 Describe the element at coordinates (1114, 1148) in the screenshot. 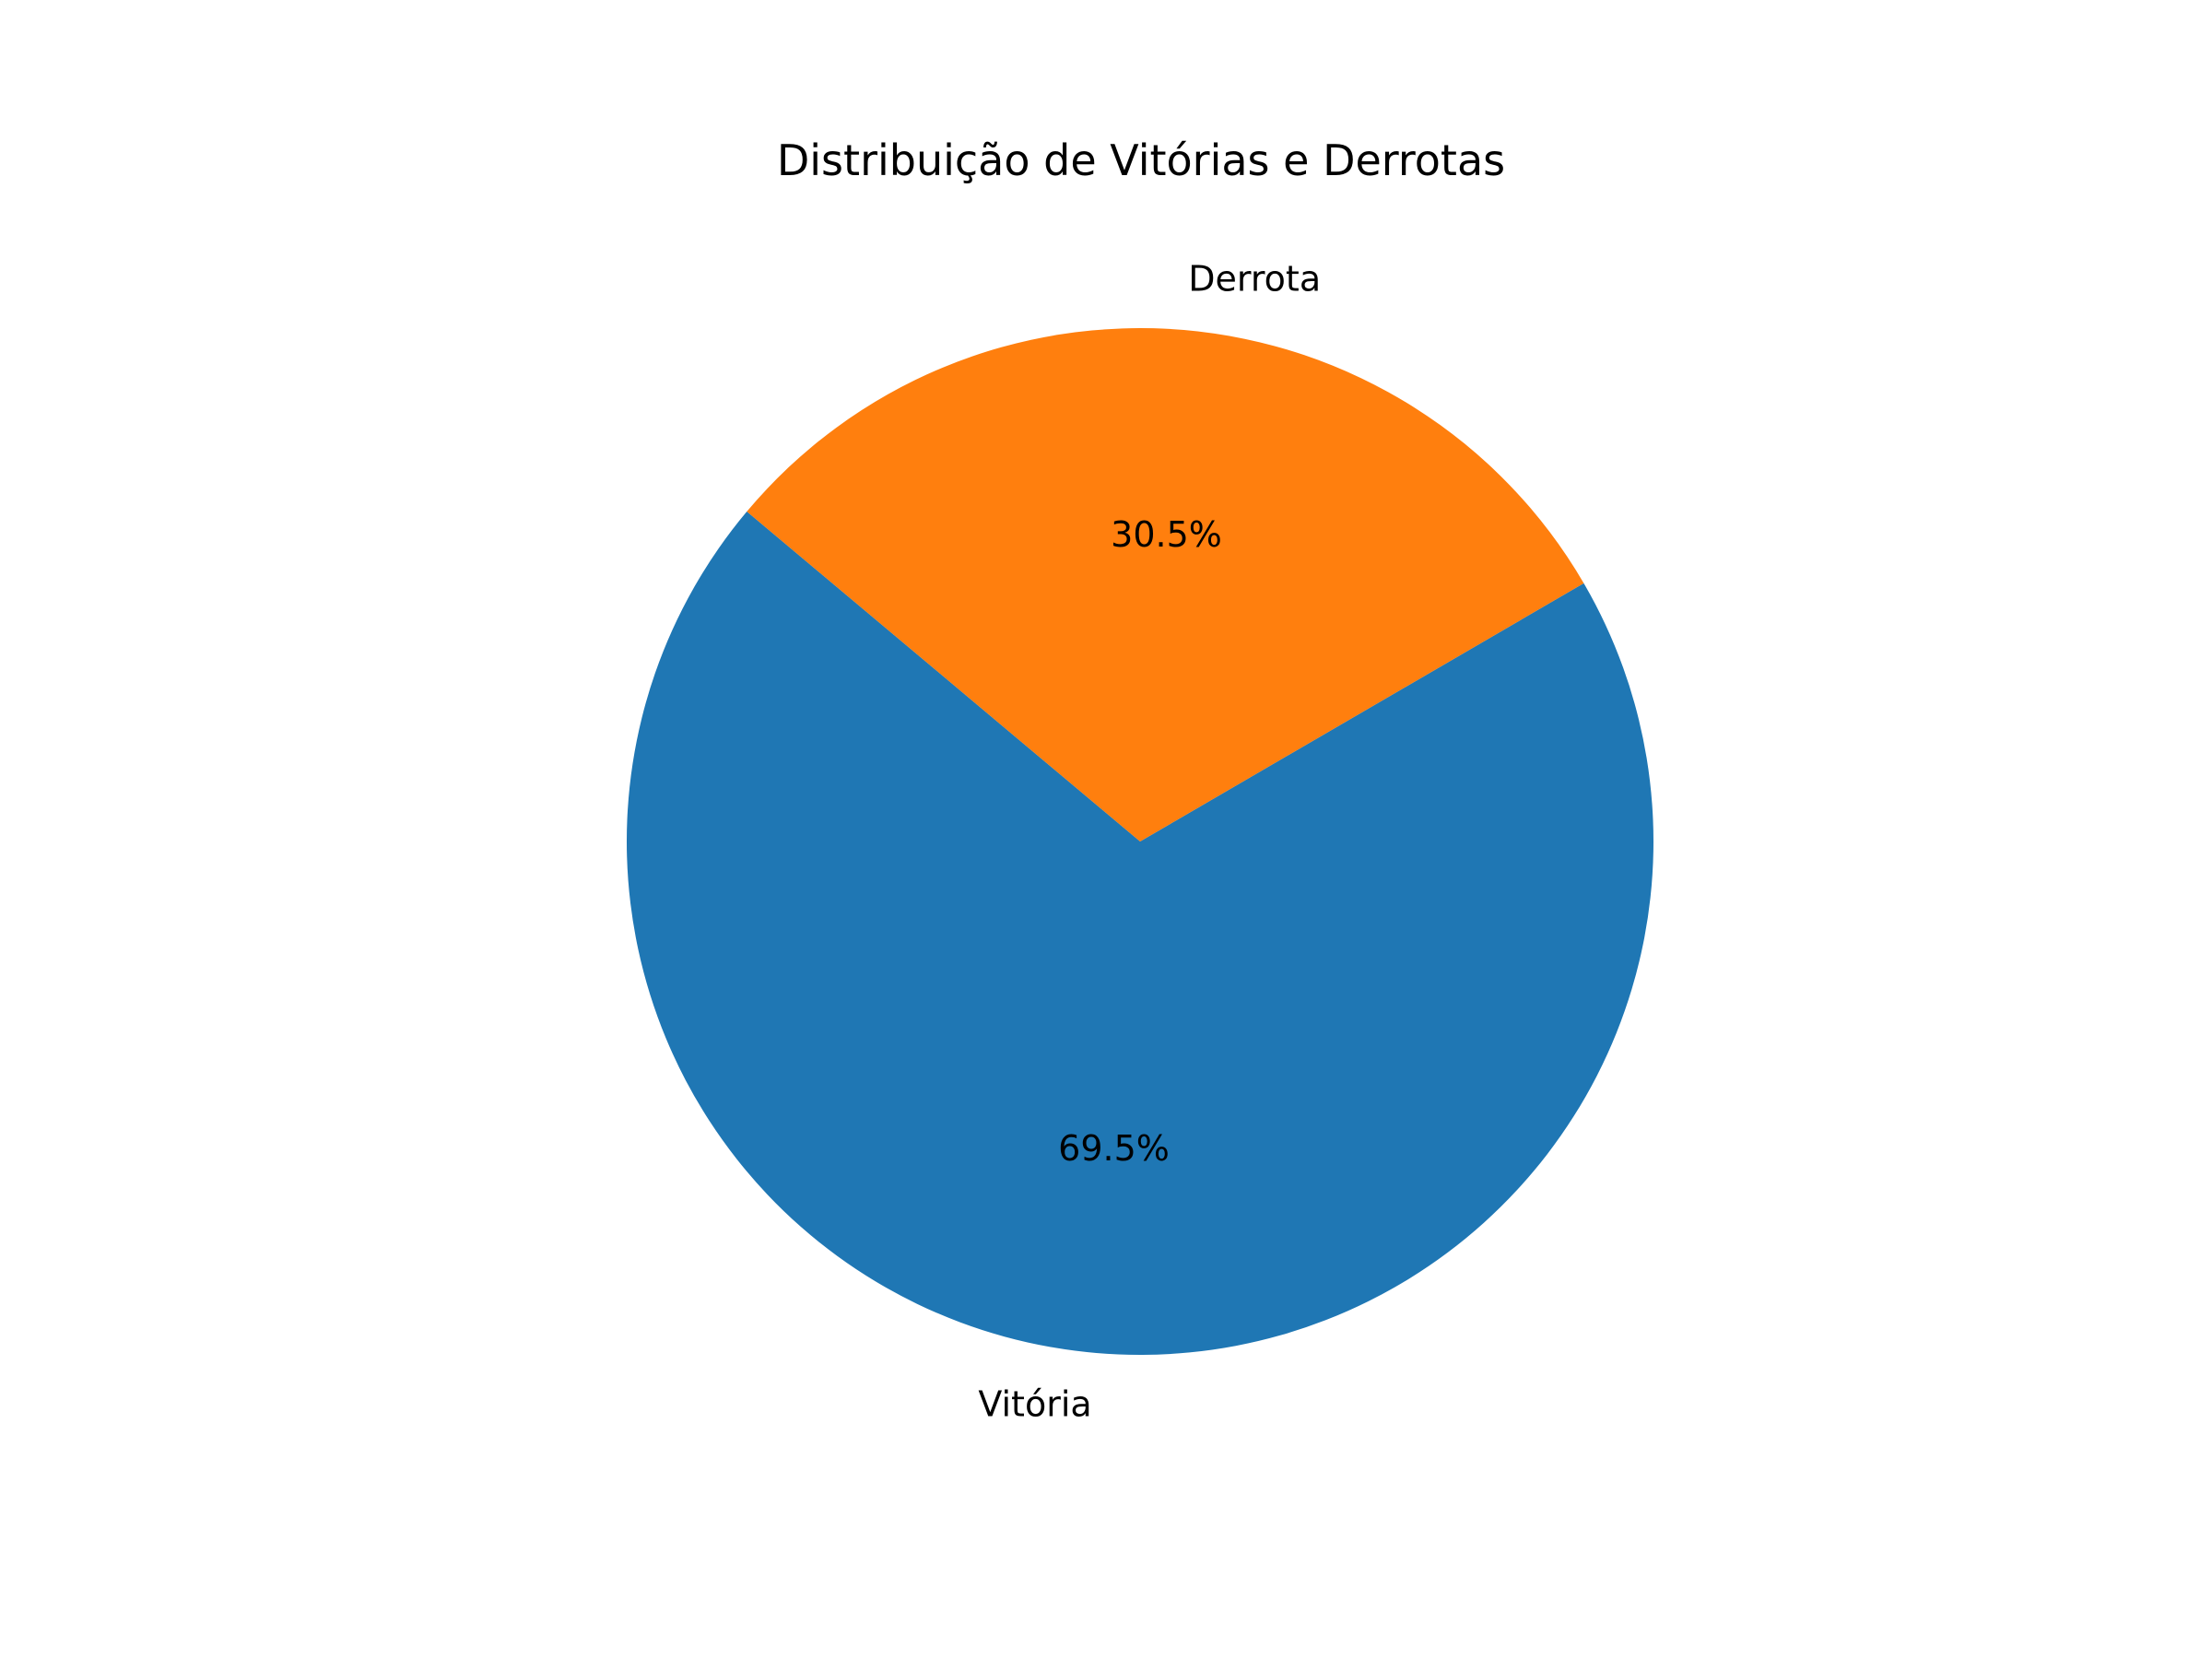

I see `pie-pct-label: 69.5%` at that location.